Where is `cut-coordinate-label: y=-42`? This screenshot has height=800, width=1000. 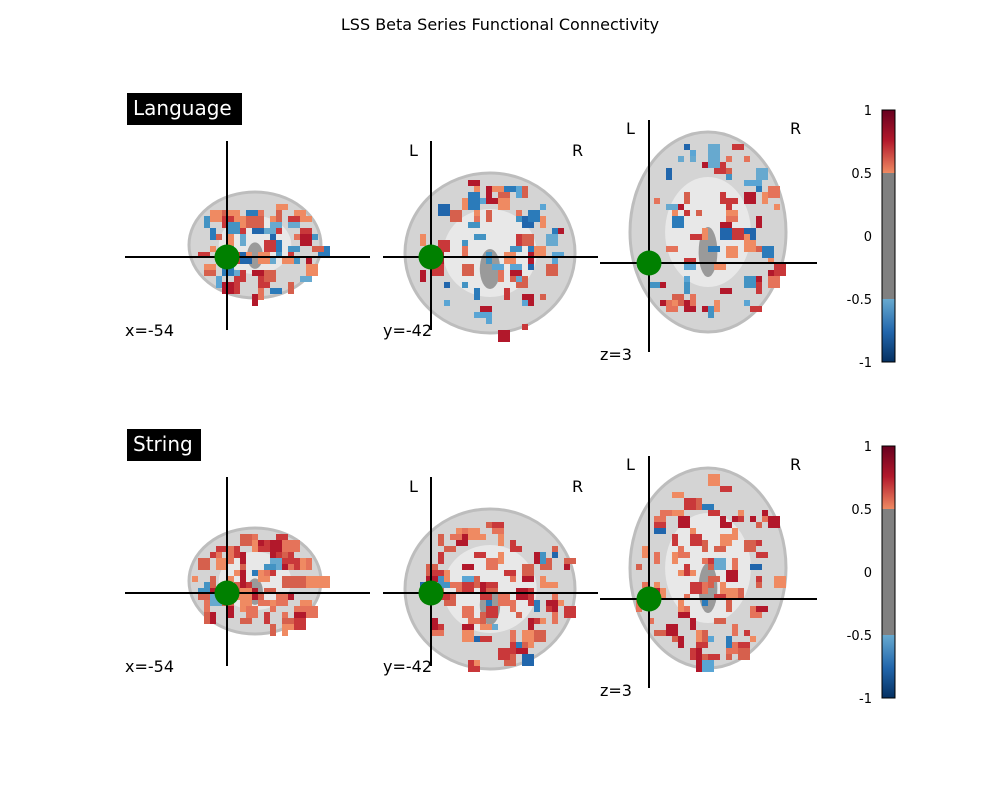 cut-coordinate-label: y=-42 is located at coordinates (407, 330).